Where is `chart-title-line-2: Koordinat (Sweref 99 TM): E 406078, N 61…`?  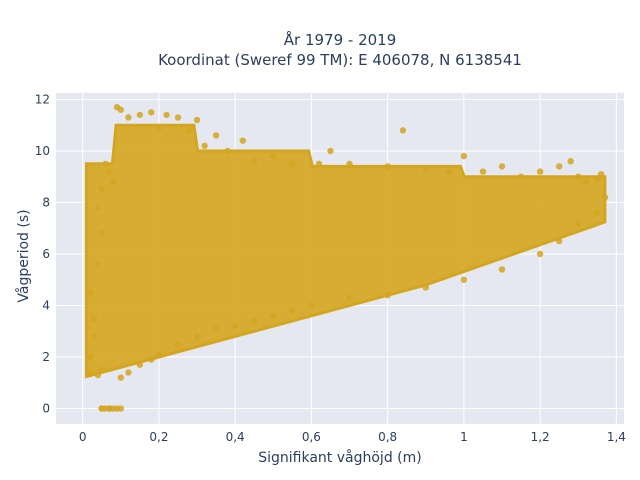
chart-title-line-2: Koordinat (Sweref 99 TM): E 406078, N 61… is located at coordinates (340, 60).